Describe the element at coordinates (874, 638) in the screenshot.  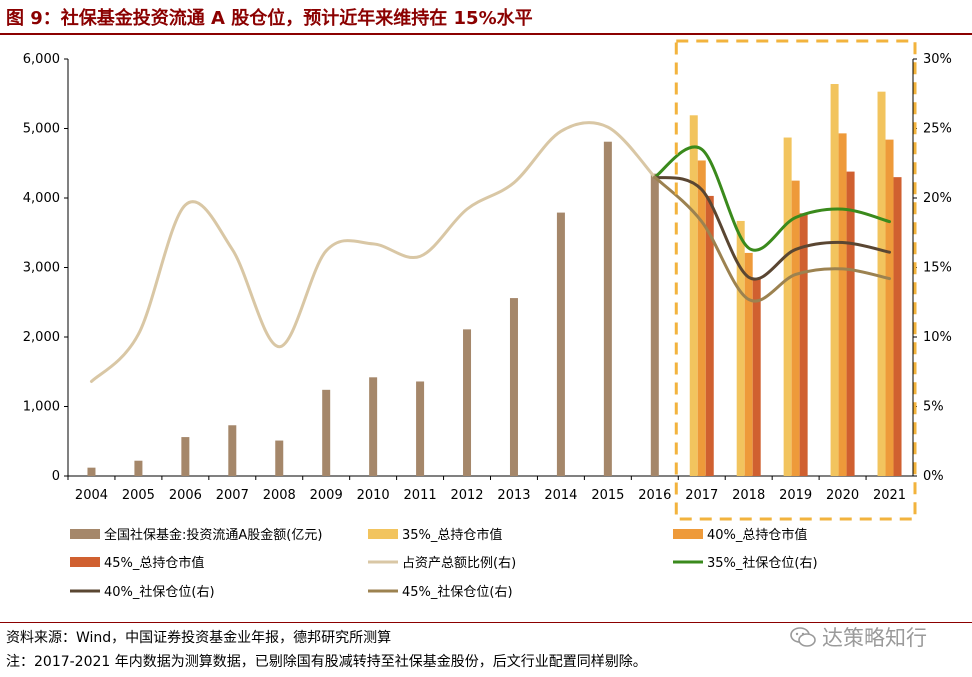
I see `watermark-text: 达策略知行` at that location.